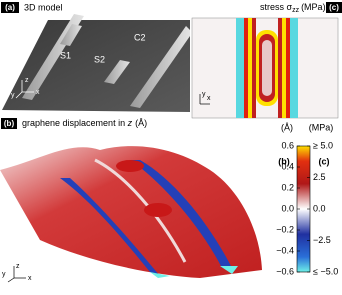 The image size is (342, 295). I want to click on electrode-c2, so click(160, 67).